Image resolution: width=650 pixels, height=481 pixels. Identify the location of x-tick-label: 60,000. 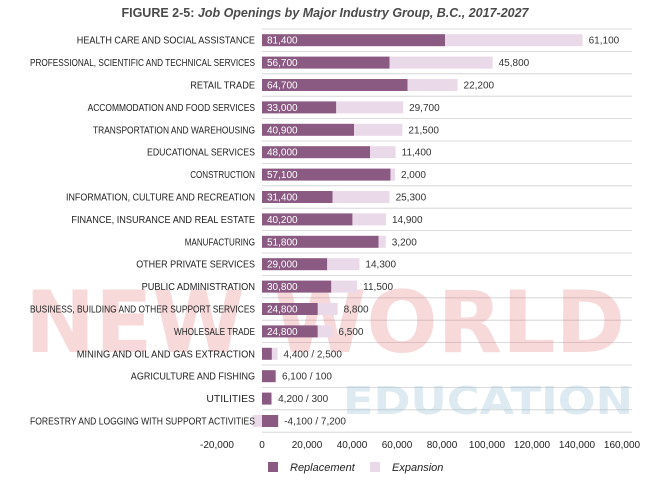
(397, 445).